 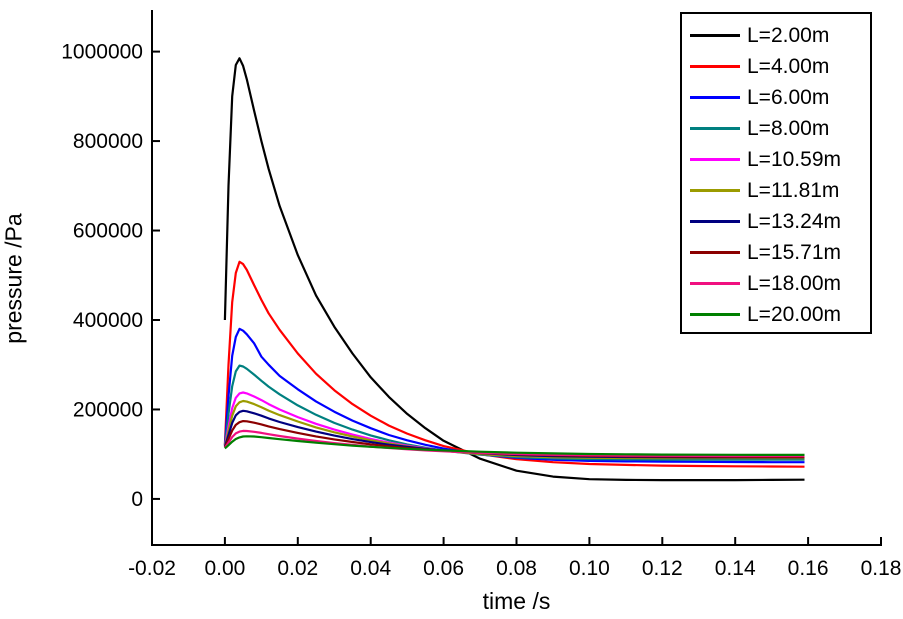 I want to click on y-tick-label: 1000000, so click(x=102, y=52).